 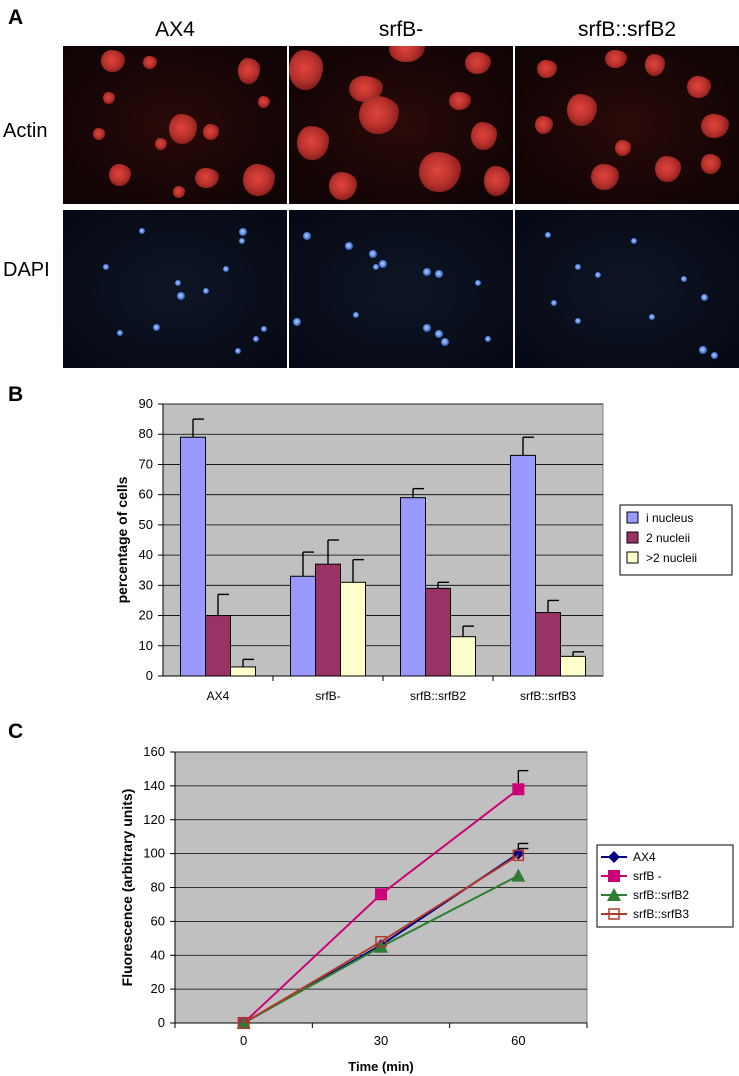 What do you see at coordinates (381, 1066) in the screenshot?
I see `x-axis-label: Time (min)` at bounding box center [381, 1066].